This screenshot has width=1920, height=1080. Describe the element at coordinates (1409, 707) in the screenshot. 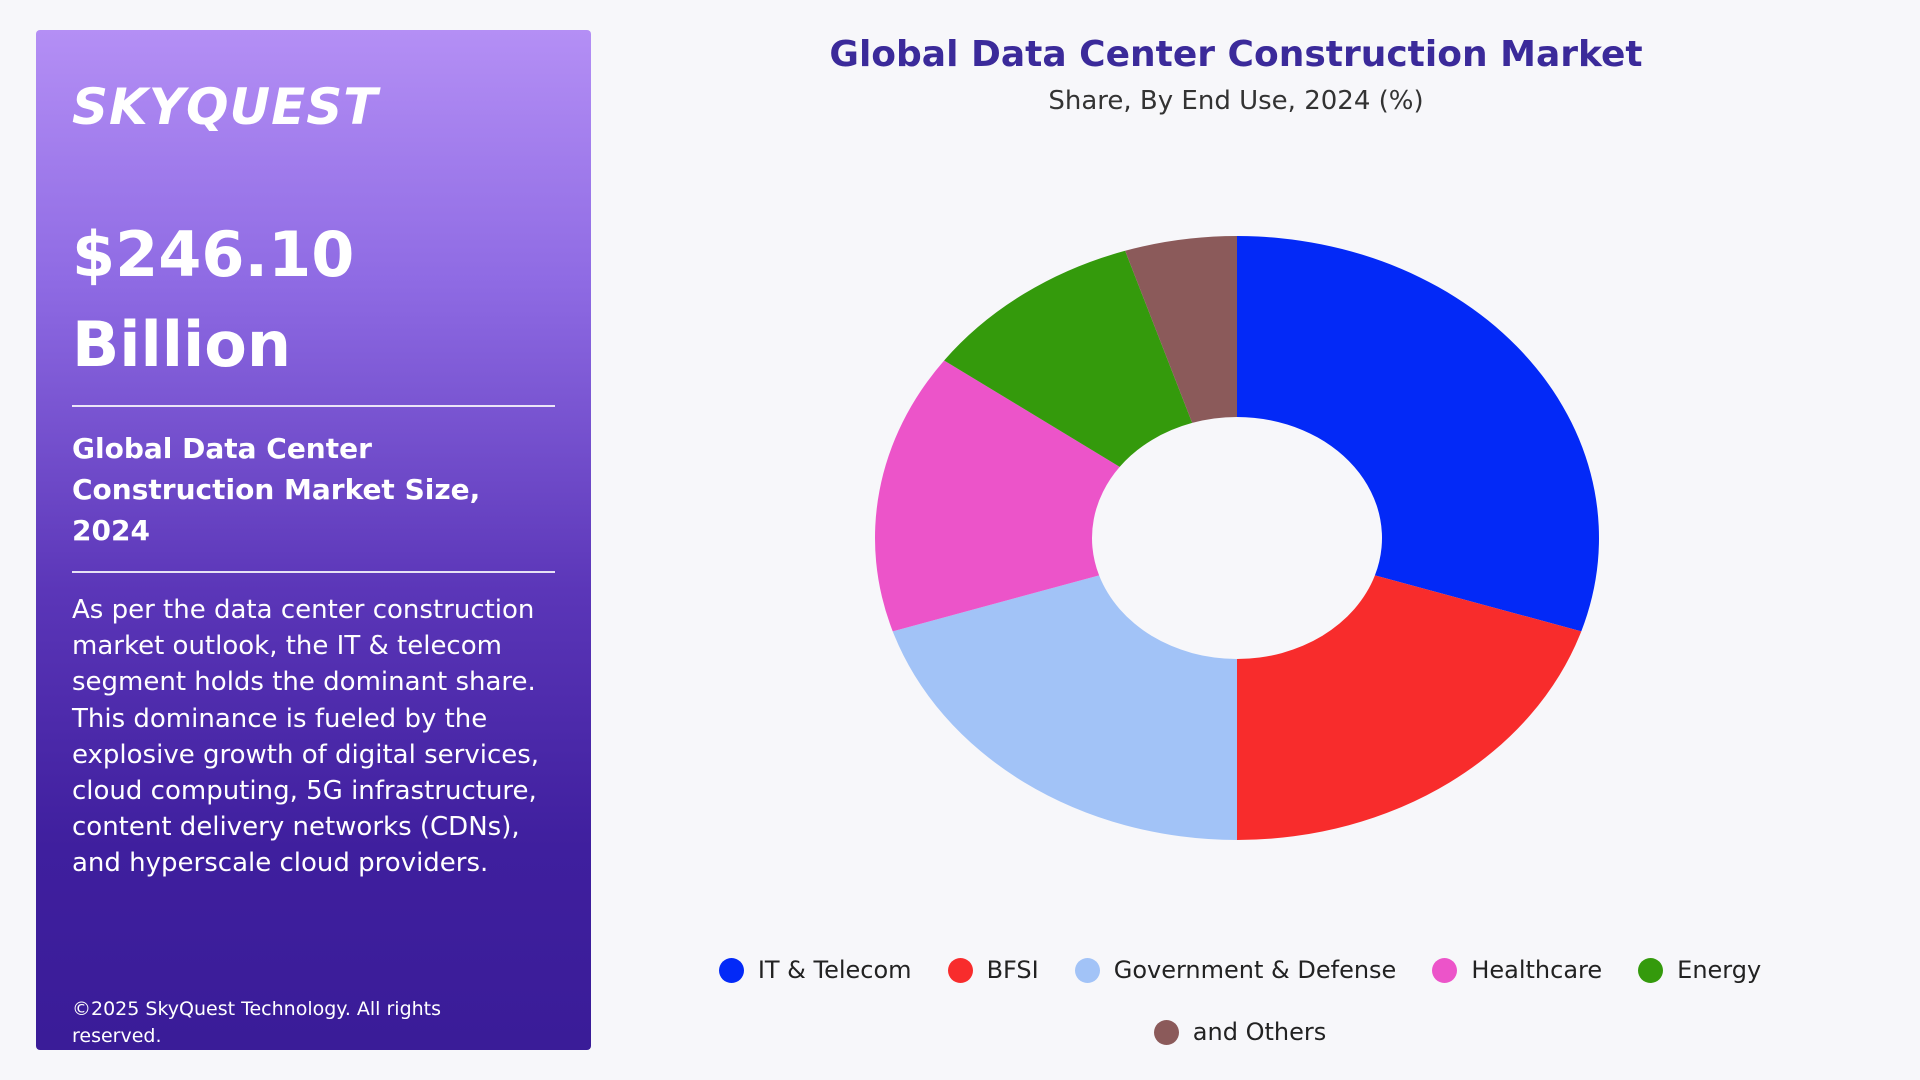

I see `donut-slice-bfsi` at that location.